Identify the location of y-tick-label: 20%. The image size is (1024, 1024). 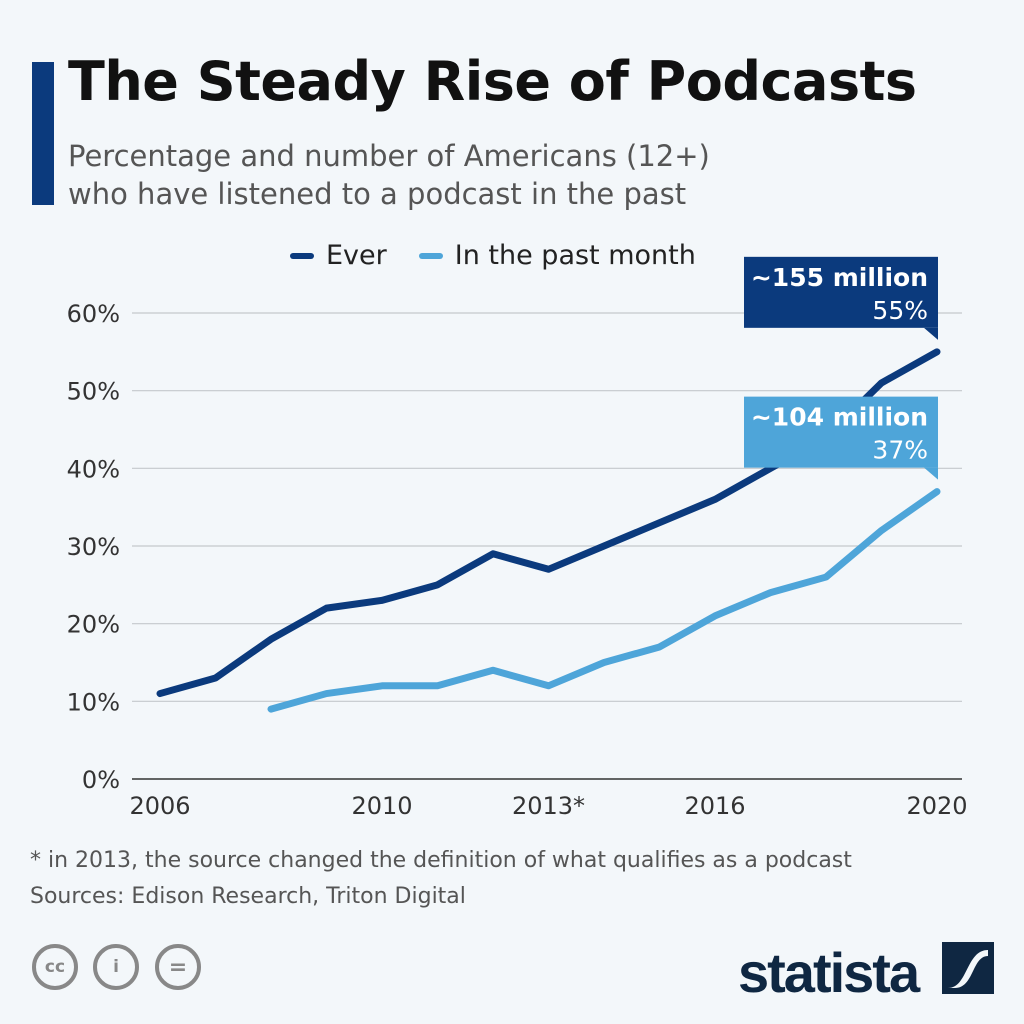
(93, 625).